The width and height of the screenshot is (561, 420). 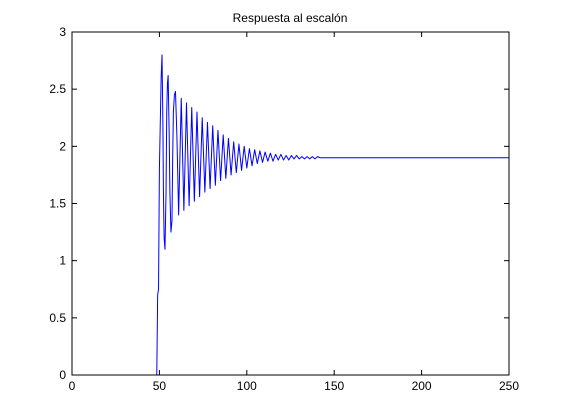 What do you see at coordinates (57, 318) in the screenshot?
I see `y-tick-label: 0.5` at bounding box center [57, 318].